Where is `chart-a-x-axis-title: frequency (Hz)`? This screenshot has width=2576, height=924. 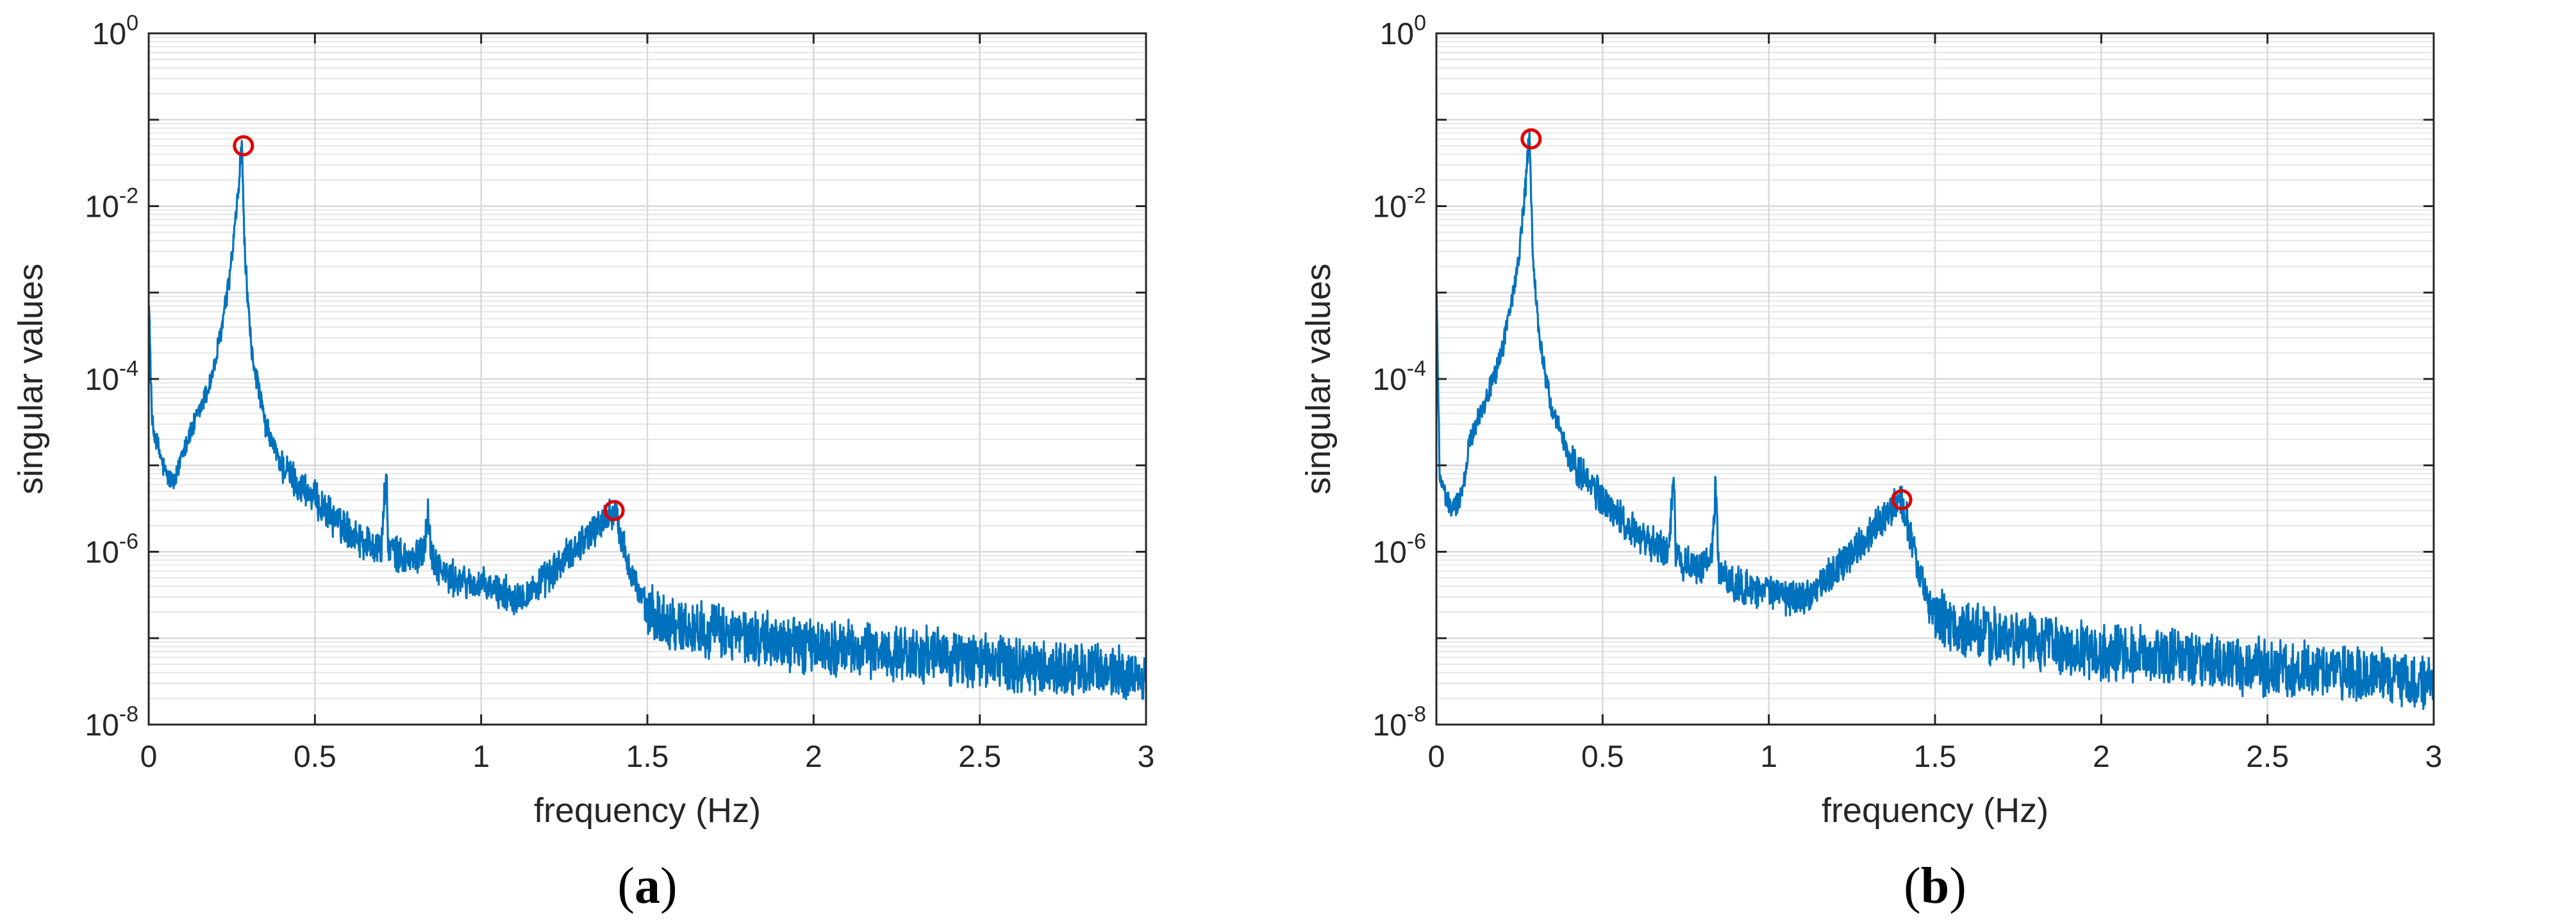
chart-a-x-axis-title: frequency (Hz) is located at coordinates (647, 810).